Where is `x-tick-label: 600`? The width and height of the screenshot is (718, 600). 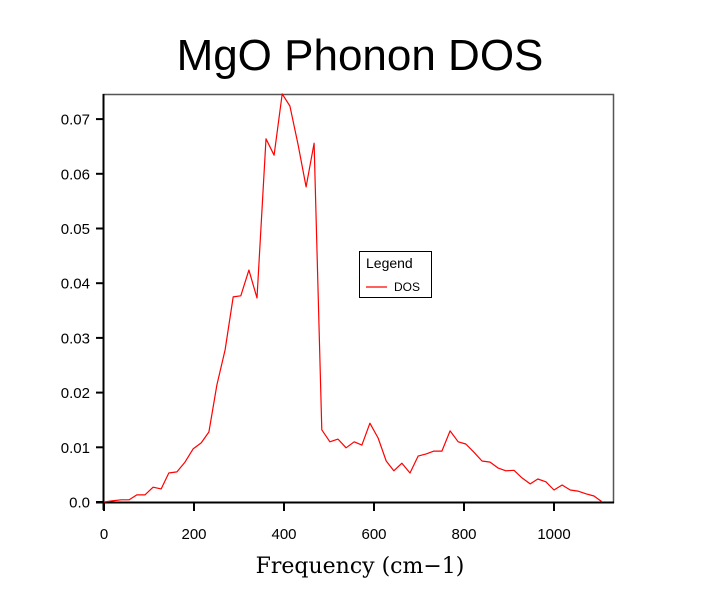
x-tick-label: 600 is located at coordinates (373, 534).